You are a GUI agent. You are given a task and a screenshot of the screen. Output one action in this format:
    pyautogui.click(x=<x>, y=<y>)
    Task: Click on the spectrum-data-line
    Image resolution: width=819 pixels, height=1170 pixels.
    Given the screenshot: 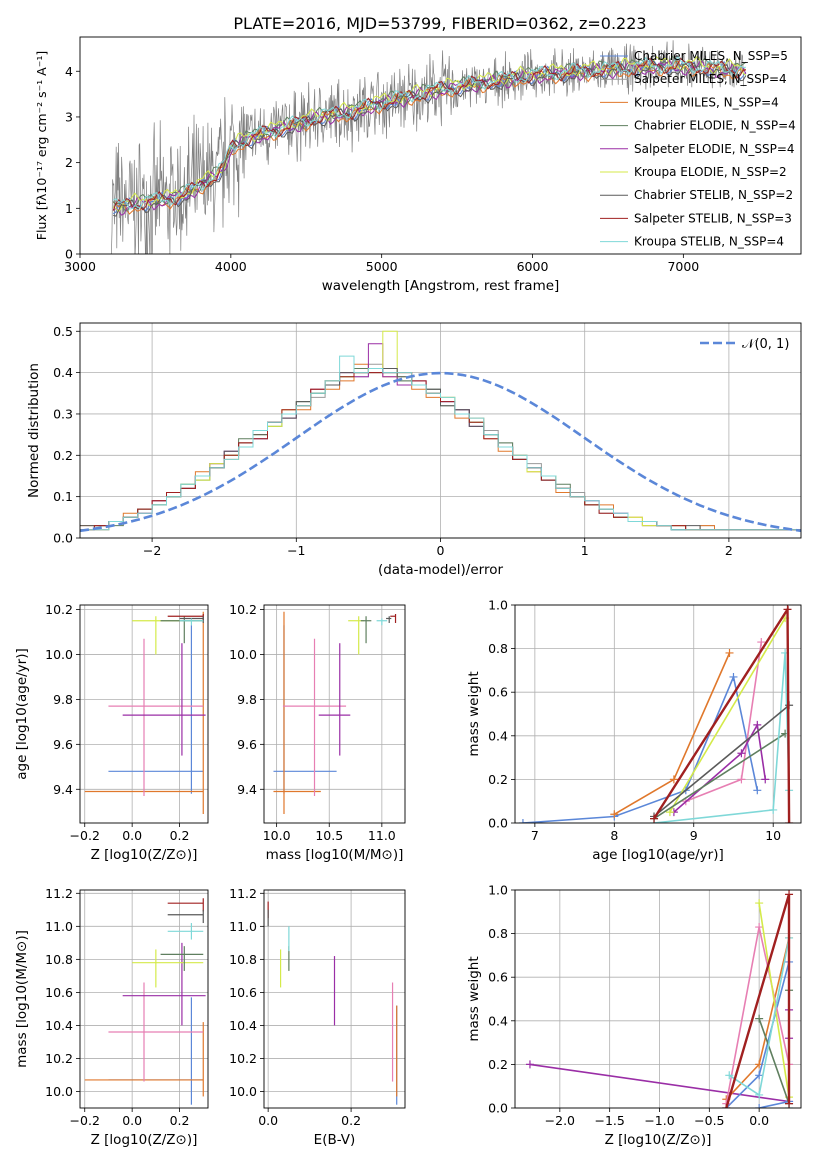 What is the action you would take?
    pyautogui.click(x=427, y=147)
    